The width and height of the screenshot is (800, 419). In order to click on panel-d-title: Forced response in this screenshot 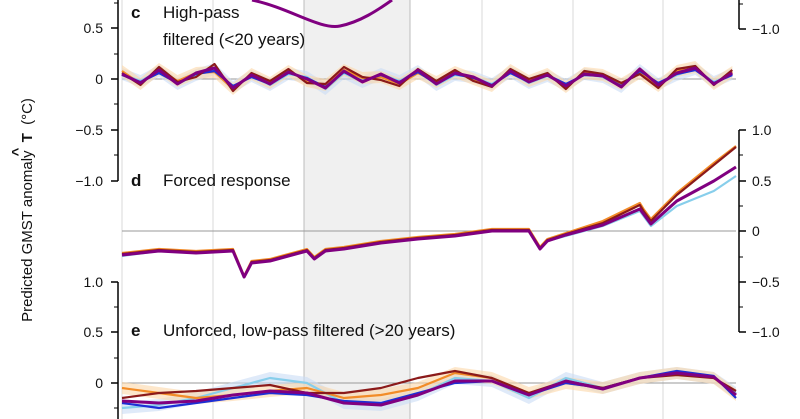, I will do `click(227, 180)`.